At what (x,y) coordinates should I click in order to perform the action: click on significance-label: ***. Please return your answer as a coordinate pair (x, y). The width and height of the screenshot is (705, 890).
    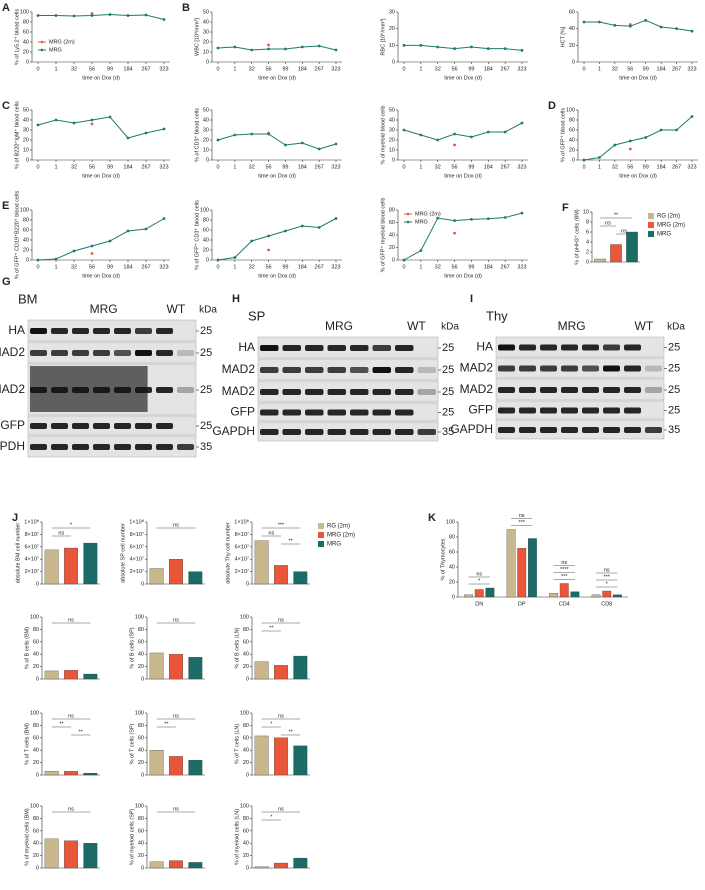
    Looking at the image, I should click on (564, 577).